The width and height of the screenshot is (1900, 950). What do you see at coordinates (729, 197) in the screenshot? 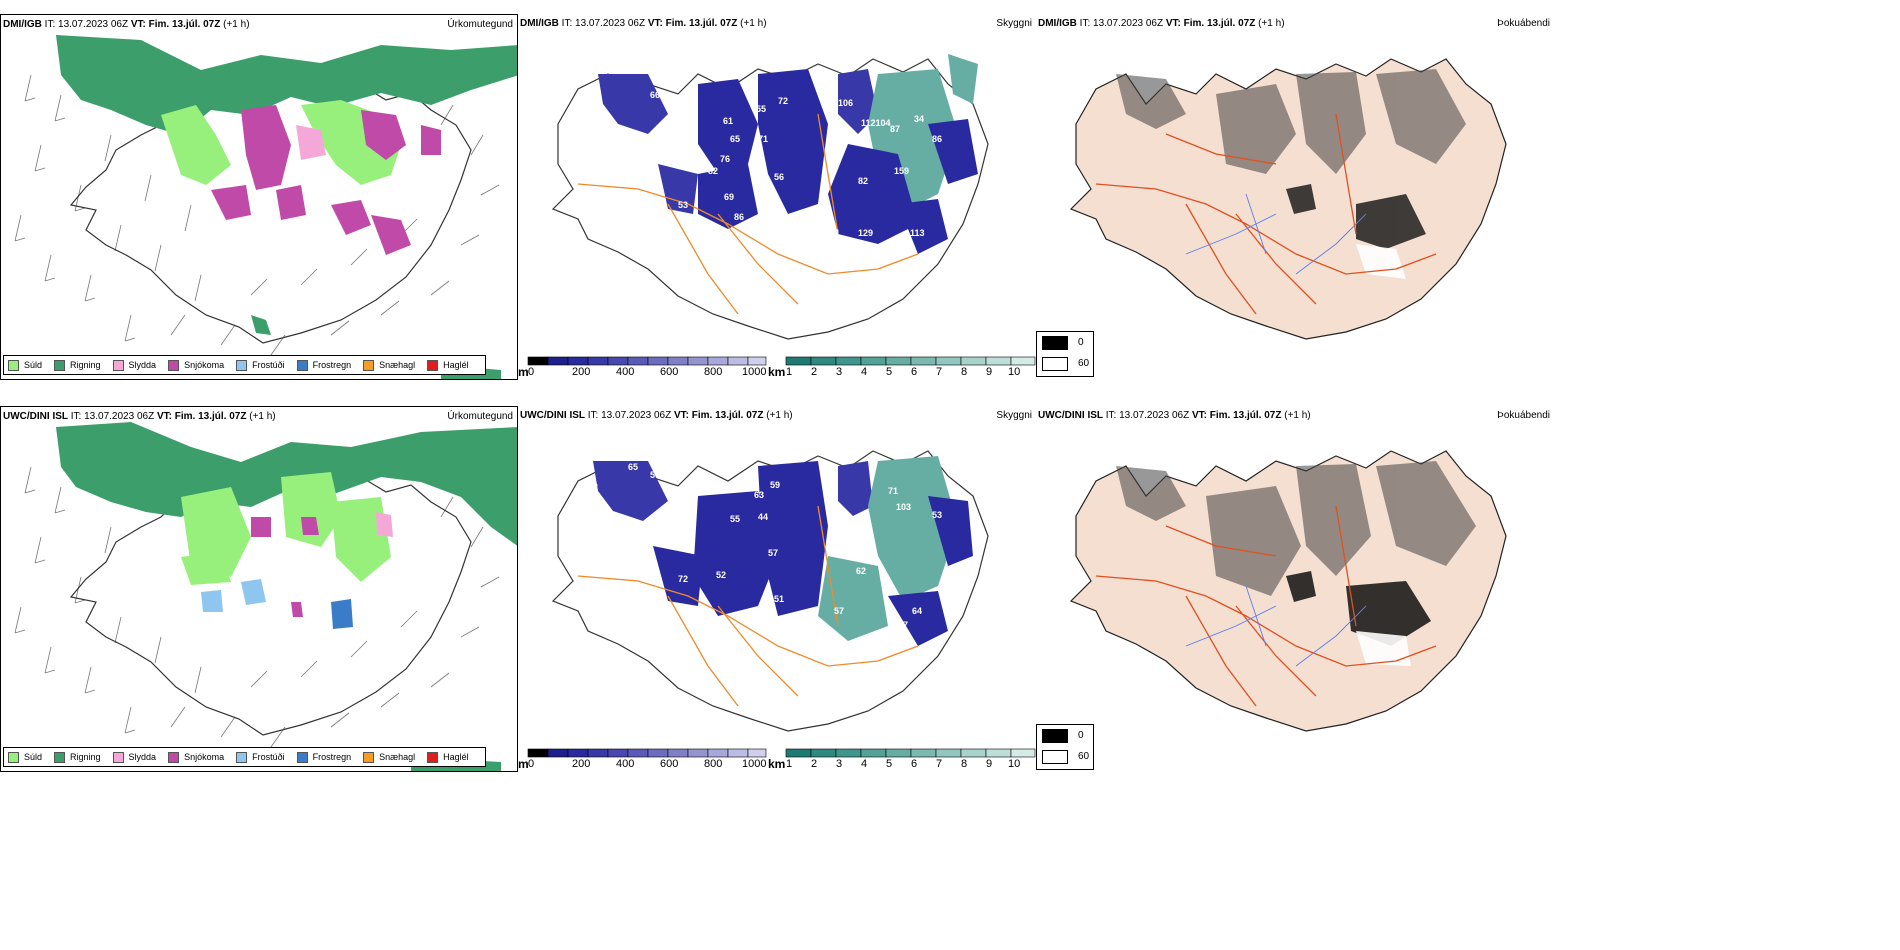
I see `vis-value: 69` at bounding box center [729, 197].